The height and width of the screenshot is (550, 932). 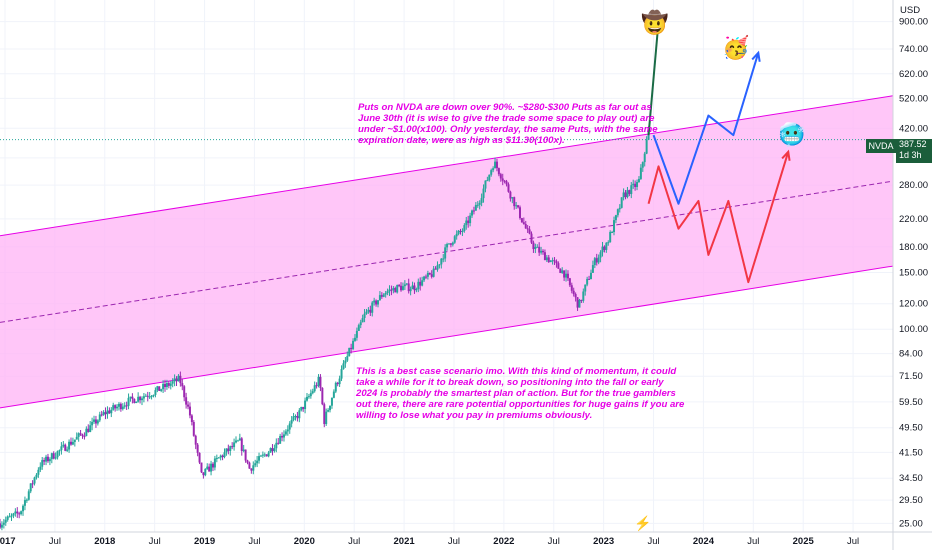 I want to click on time-tick-label: 2017, so click(x=8, y=541).